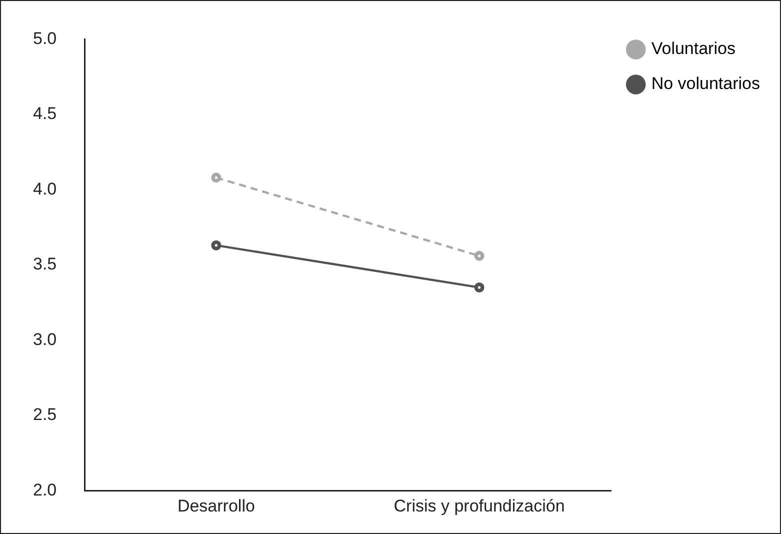  What do you see at coordinates (693, 48) in the screenshot?
I see `legend-label: Voluntarios` at bounding box center [693, 48].